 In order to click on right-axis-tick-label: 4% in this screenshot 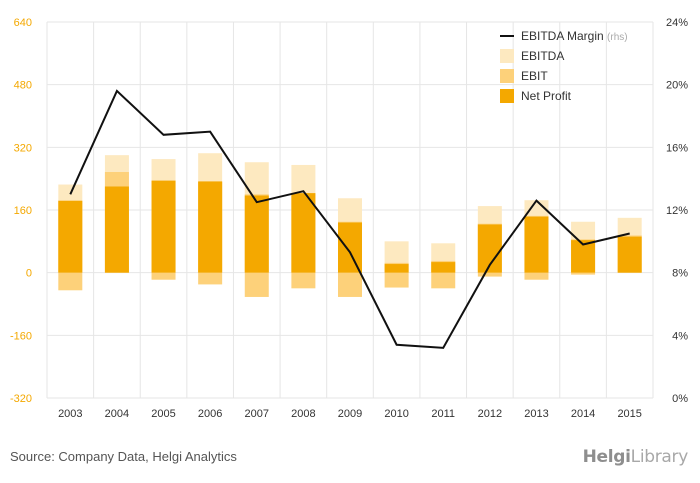, I will do `click(680, 336)`.